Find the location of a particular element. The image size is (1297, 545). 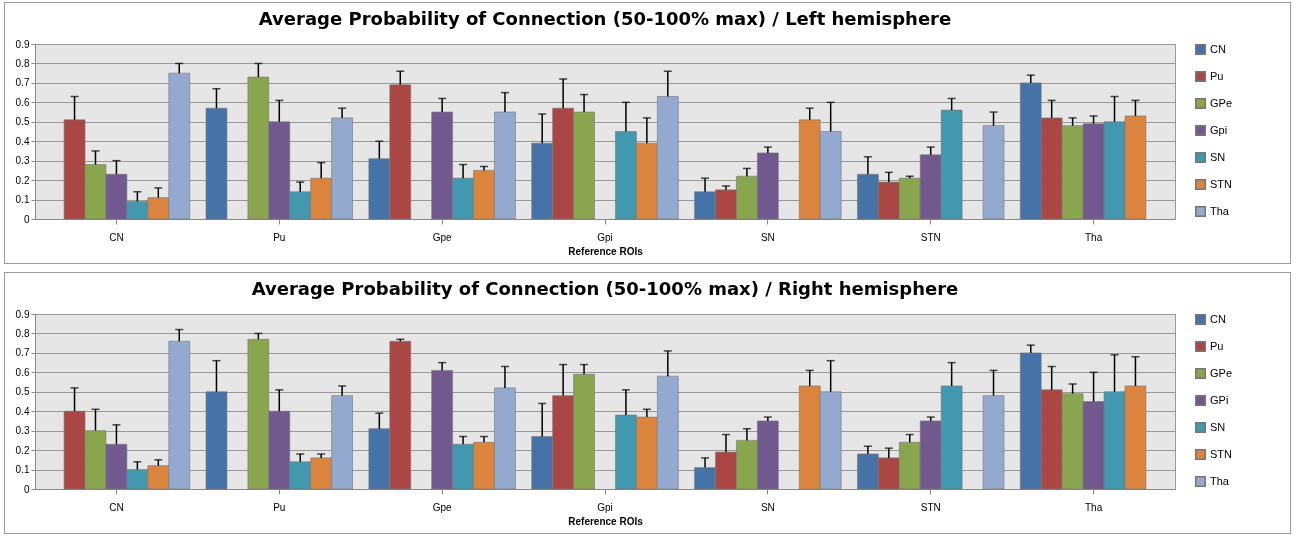

legend-label: GPi is located at coordinates (1219, 399).